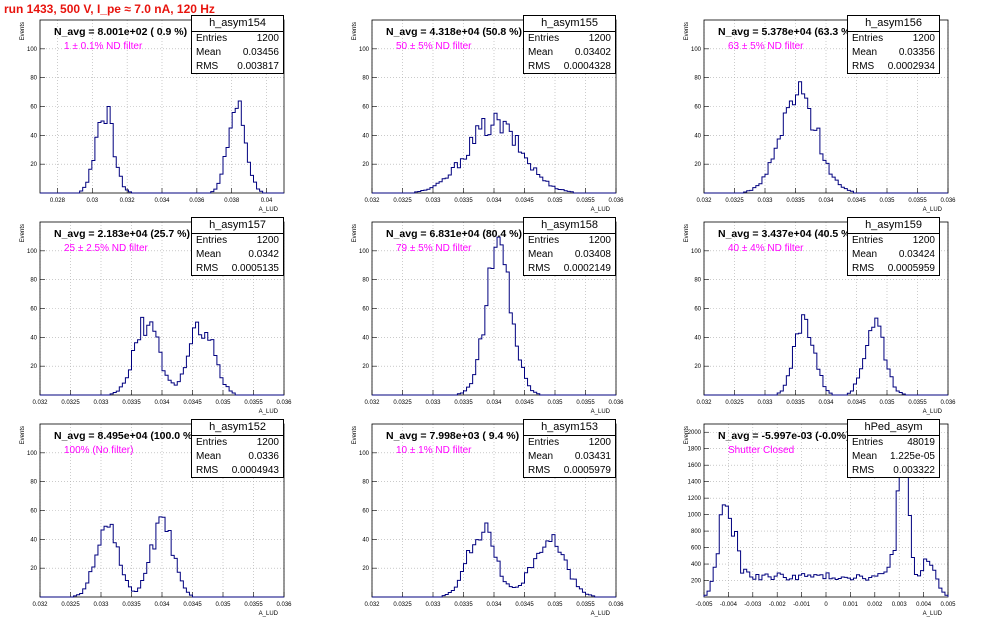 This screenshot has height=622, width=996. What do you see at coordinates (875, 605) in the screenshot?
I see `x-tick-label: 0.002` at bounding box center [875, 605].